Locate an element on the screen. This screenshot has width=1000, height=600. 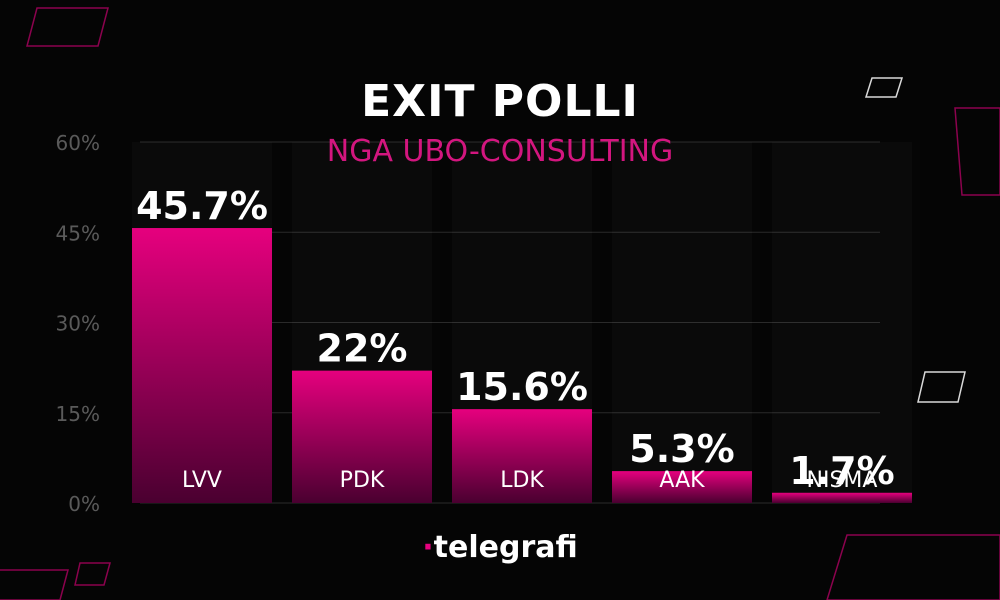
bar-pdk is located at coordinates (362, 436).